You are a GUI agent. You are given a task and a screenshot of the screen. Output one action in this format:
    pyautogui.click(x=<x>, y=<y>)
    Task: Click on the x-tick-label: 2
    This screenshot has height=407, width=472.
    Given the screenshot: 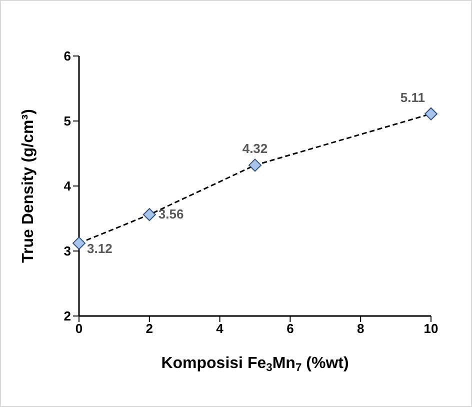 What is the action you would take?
    pyautogui.click(x=150, y=328)
    